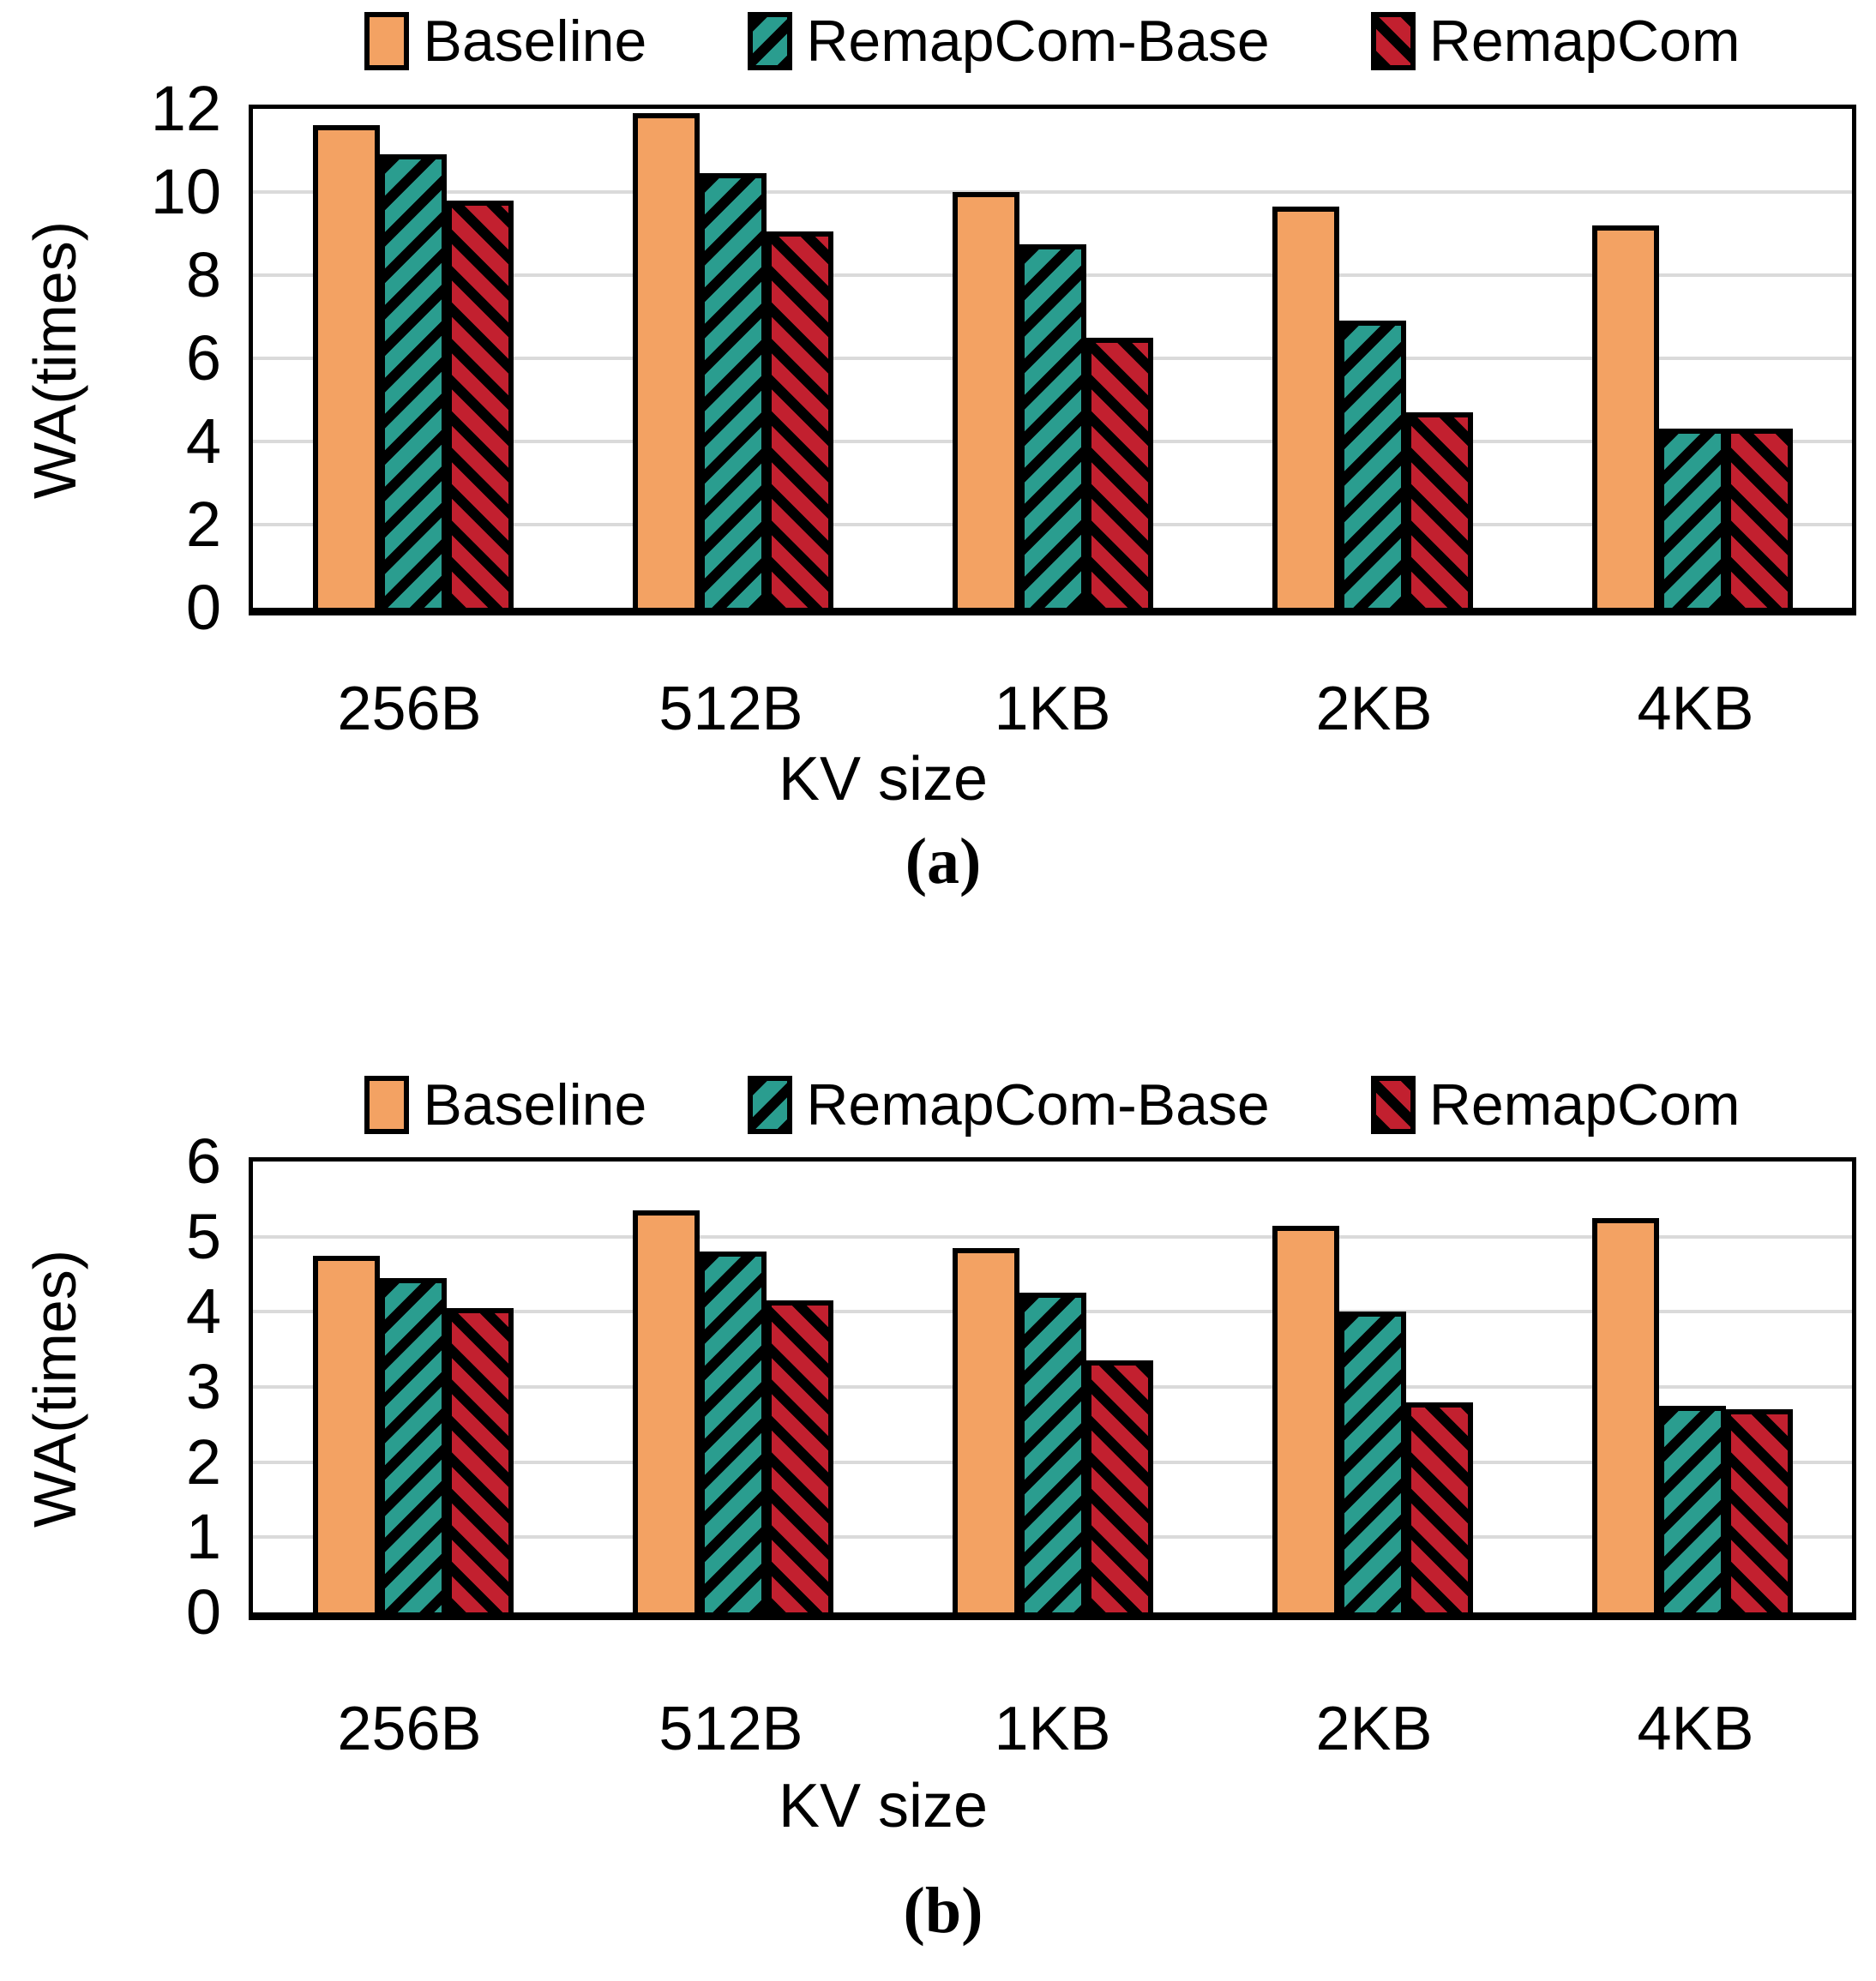 This screenshot has height=1981, width=1876. What do you see at coordinates (185, 191) in the screenshot?
I see `y-tick-10: 10` at bounding box center [185, 191].